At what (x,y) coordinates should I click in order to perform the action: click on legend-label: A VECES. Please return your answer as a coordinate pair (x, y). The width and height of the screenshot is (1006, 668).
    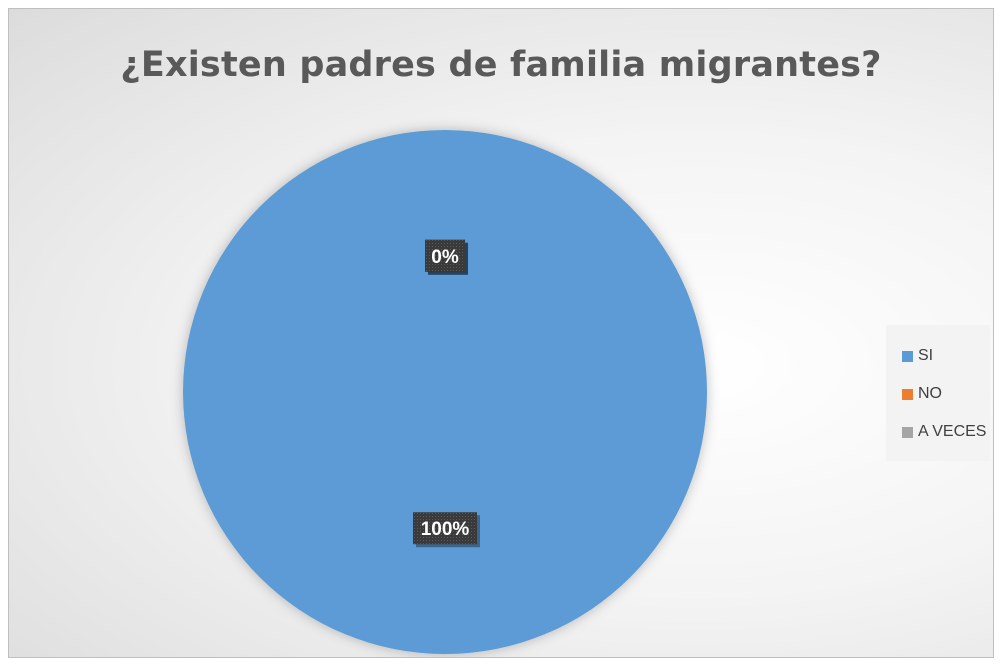
    Looking at the image, I should click on (952, 431).